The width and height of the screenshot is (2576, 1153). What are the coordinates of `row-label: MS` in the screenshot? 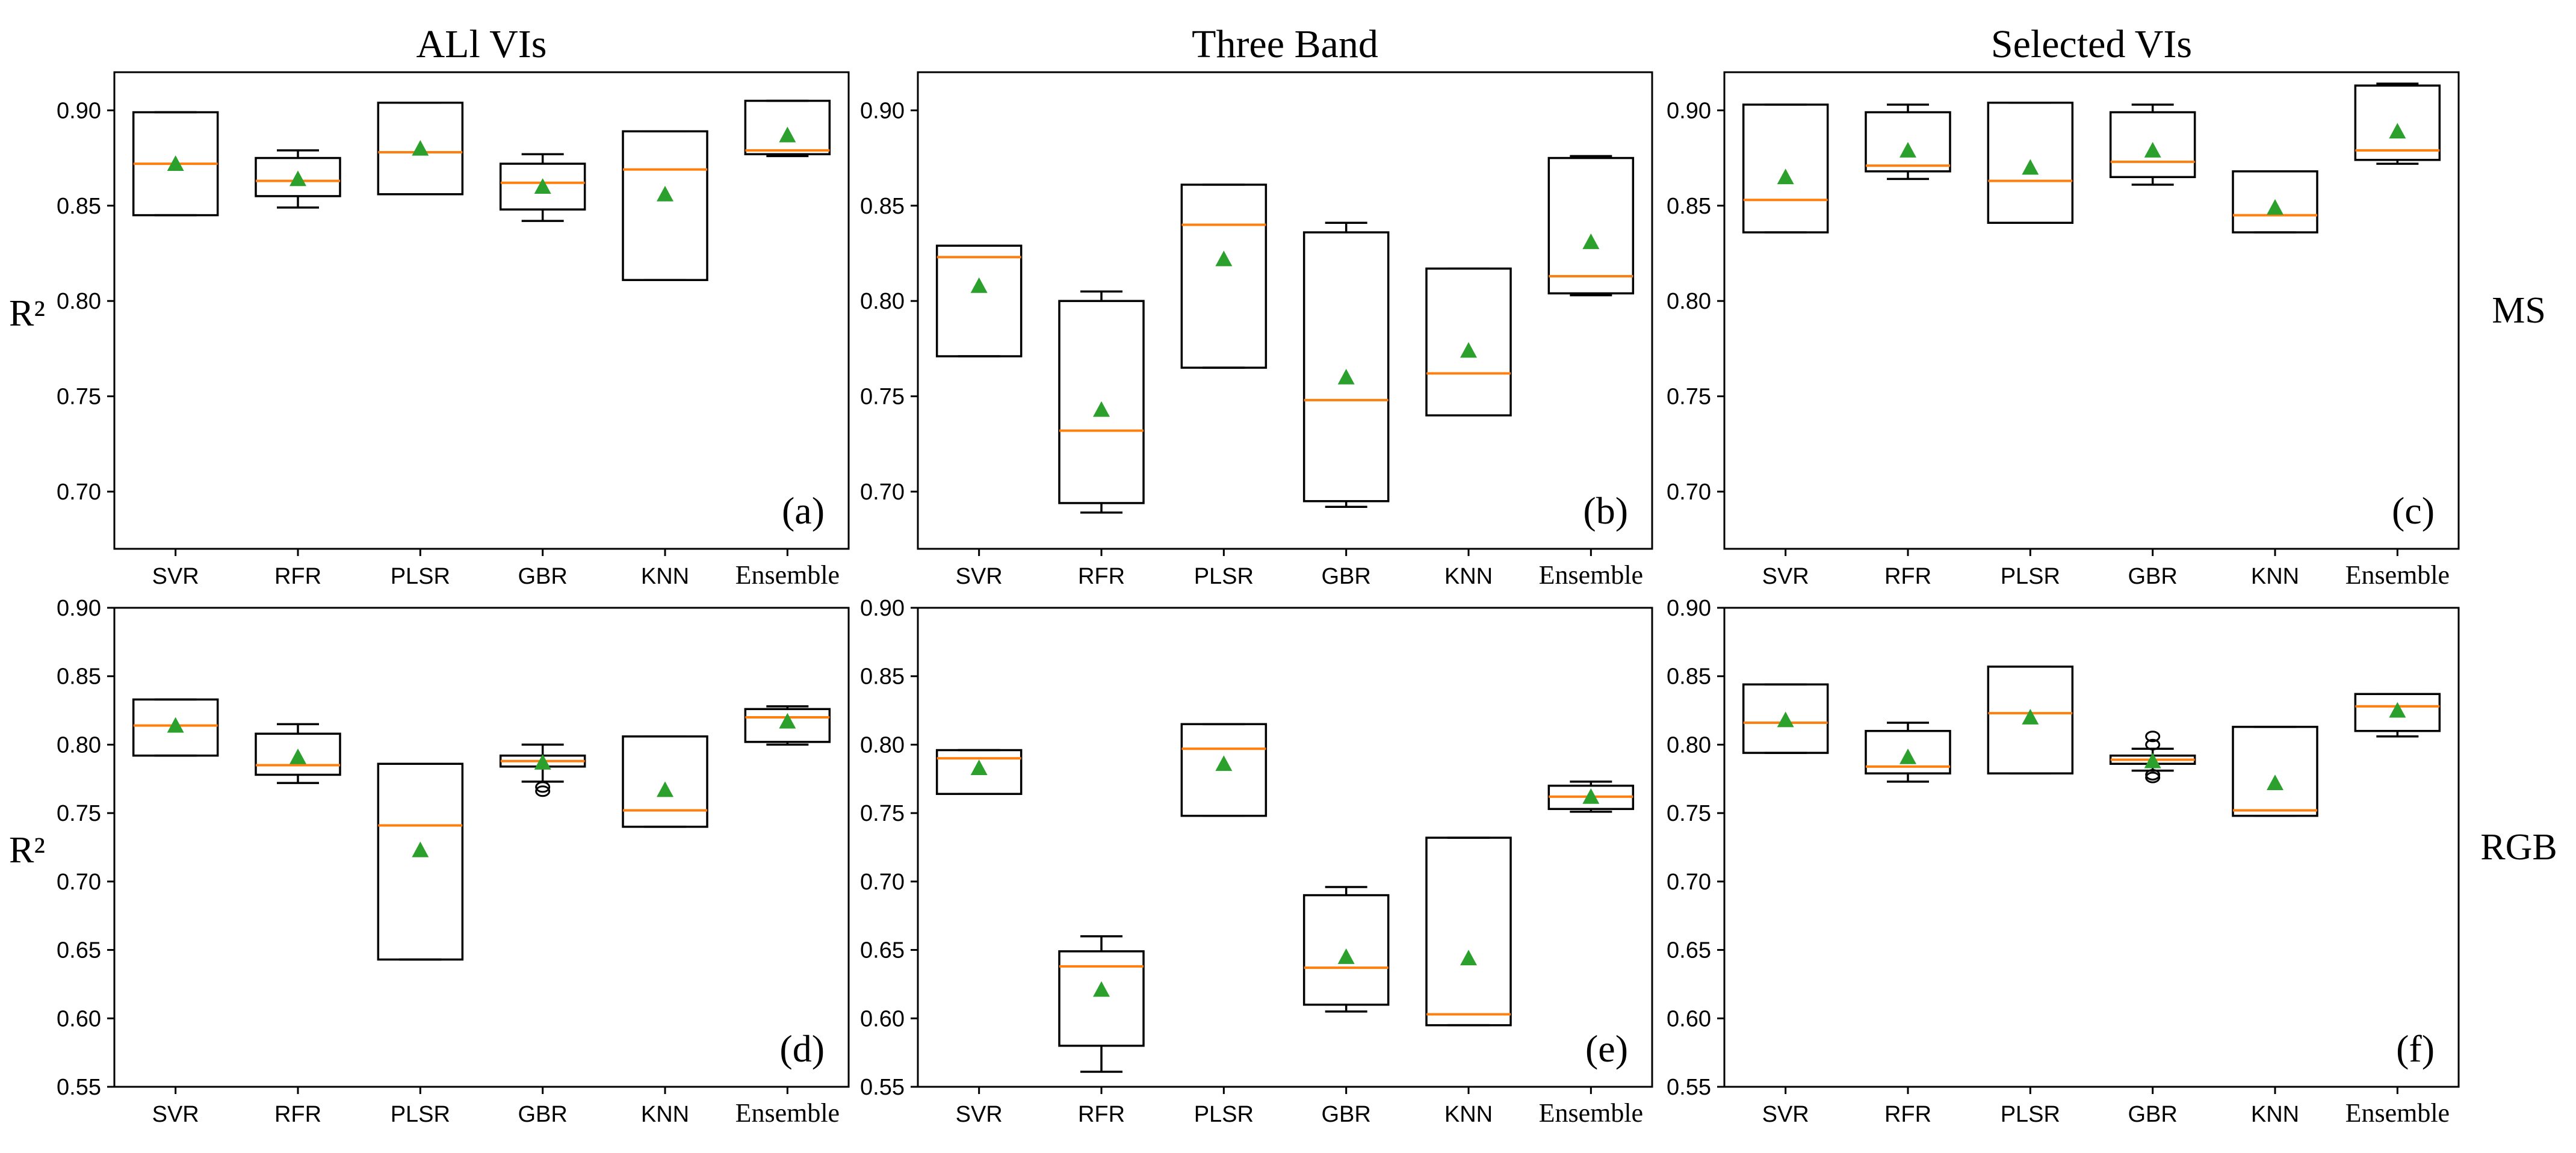 It's located at (2519, 310).